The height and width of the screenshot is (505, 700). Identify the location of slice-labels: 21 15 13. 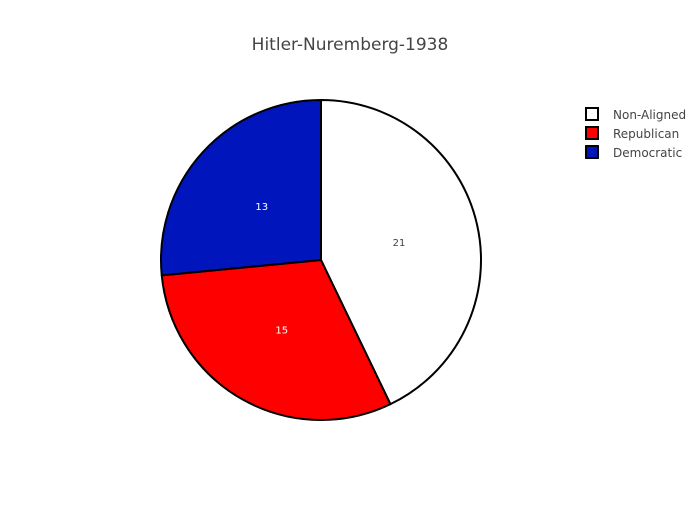
(330, 269).